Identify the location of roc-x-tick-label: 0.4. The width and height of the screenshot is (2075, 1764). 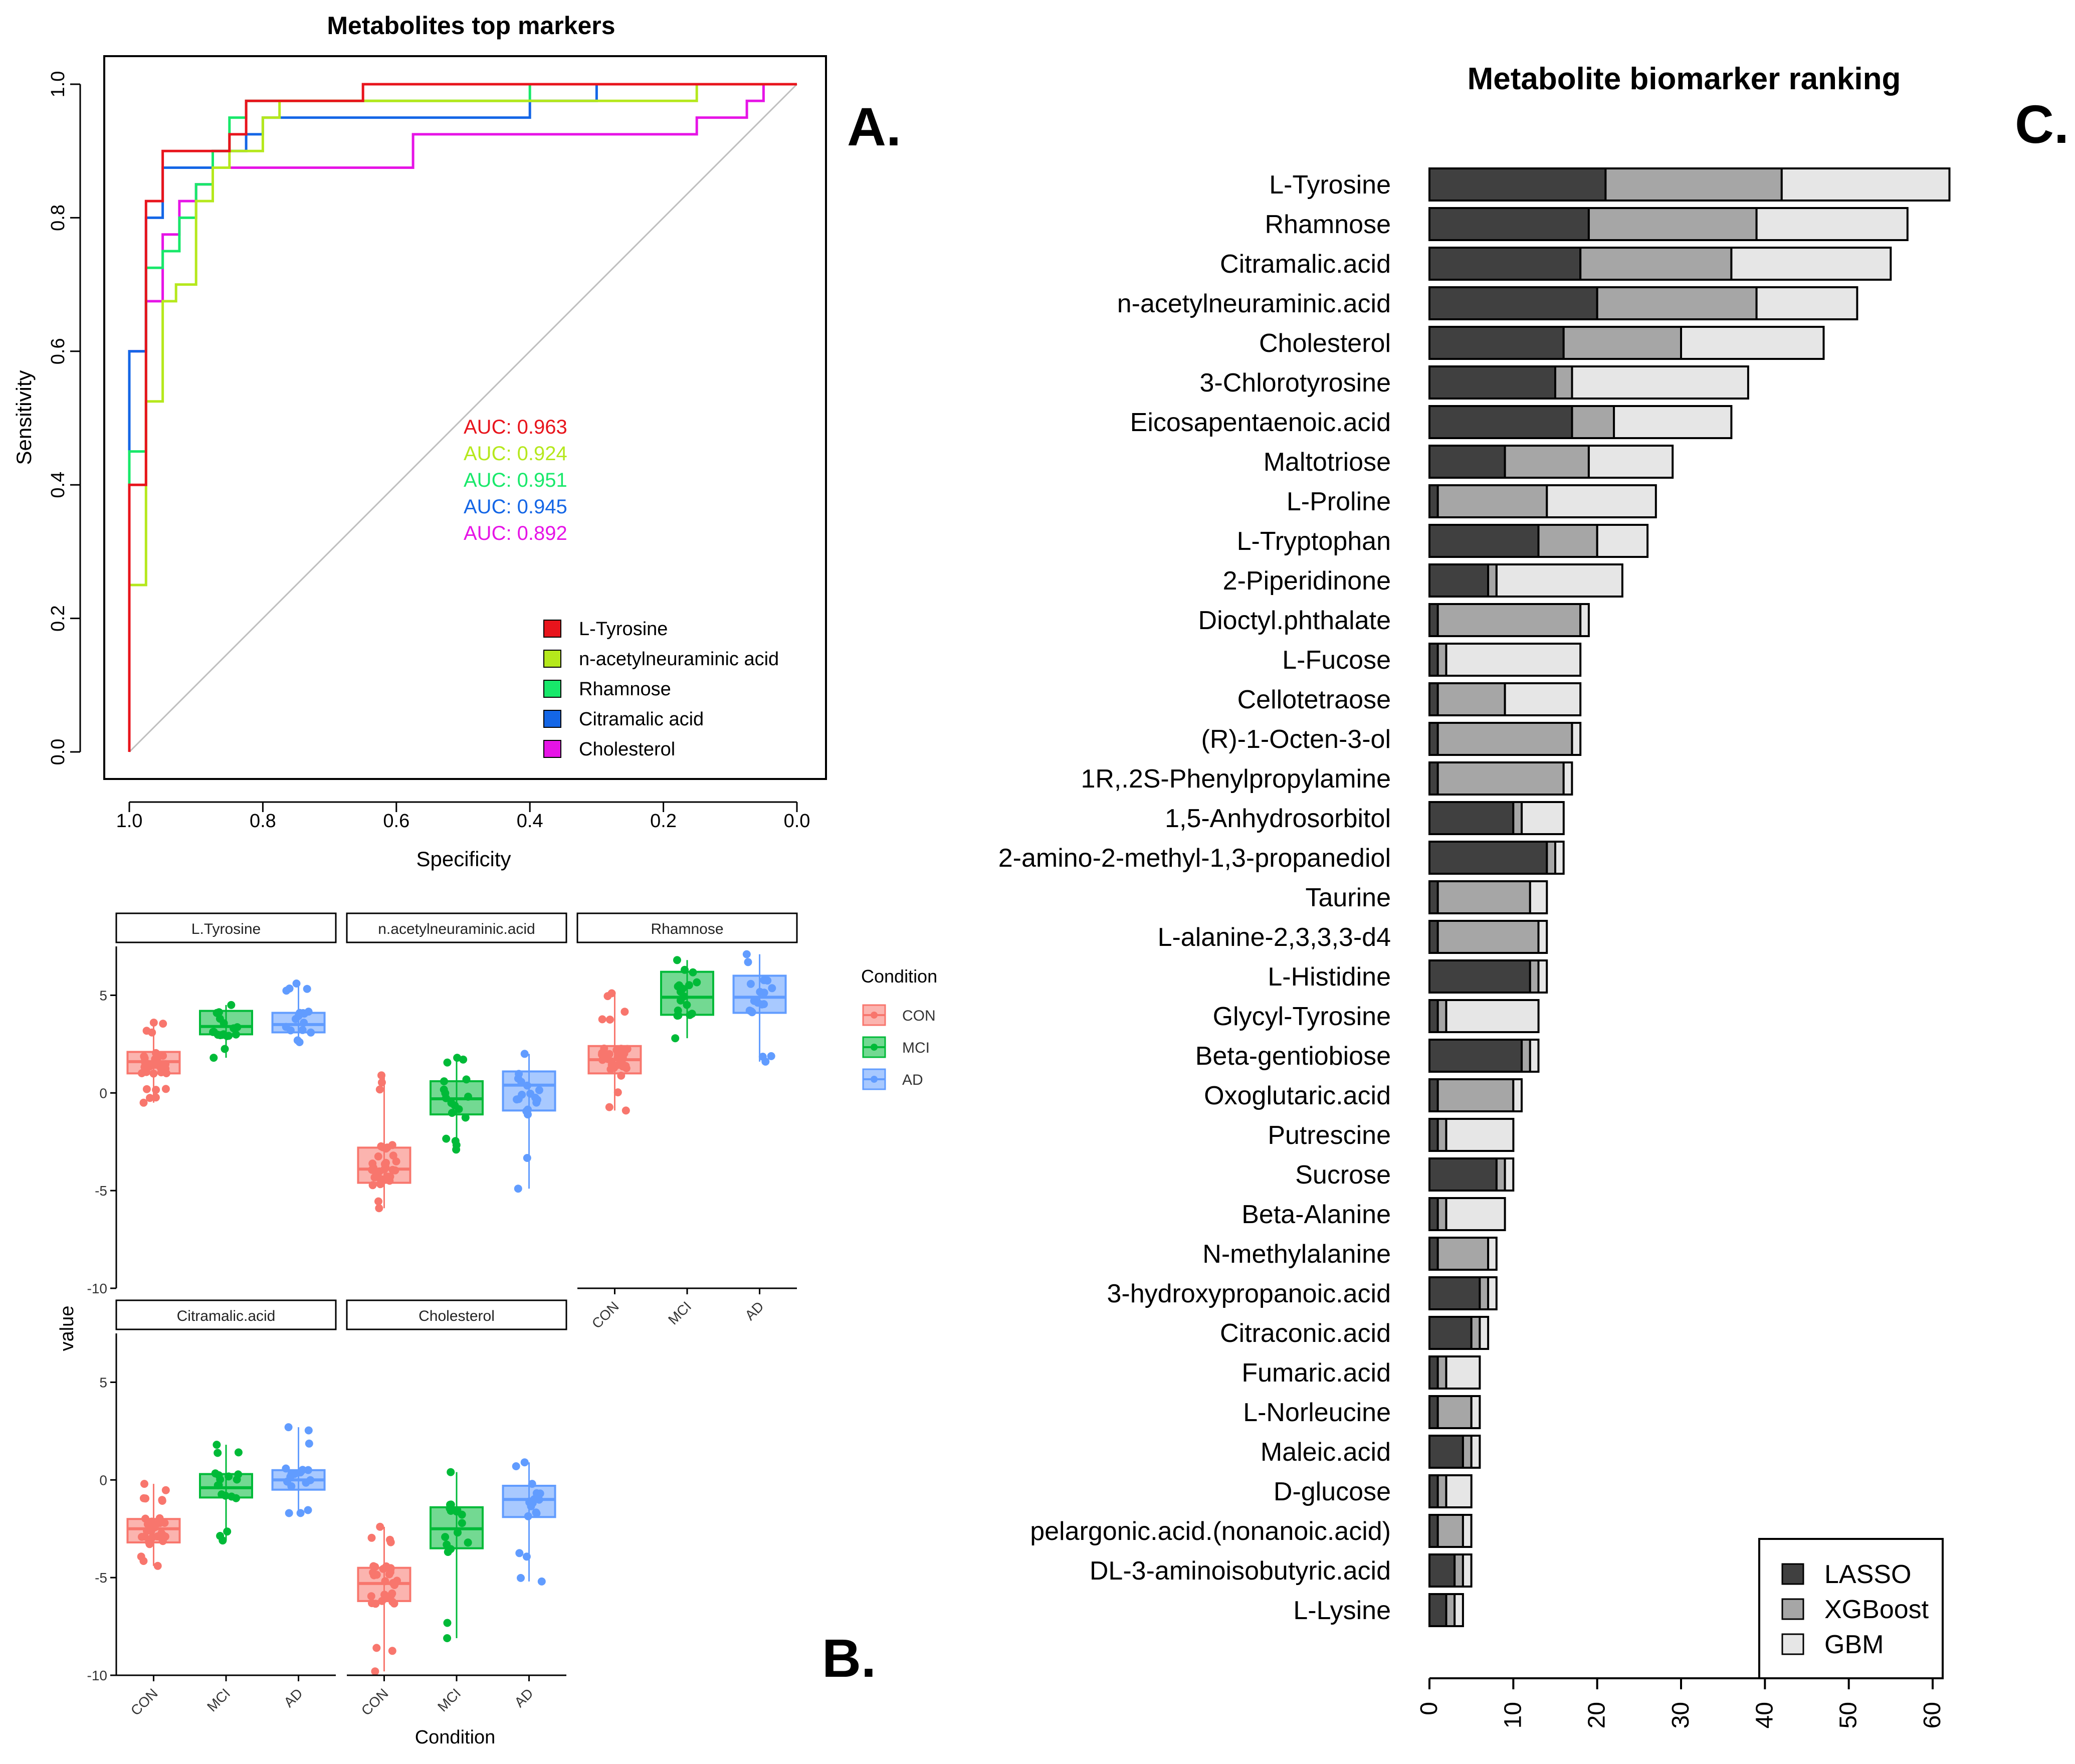
(530, 821).